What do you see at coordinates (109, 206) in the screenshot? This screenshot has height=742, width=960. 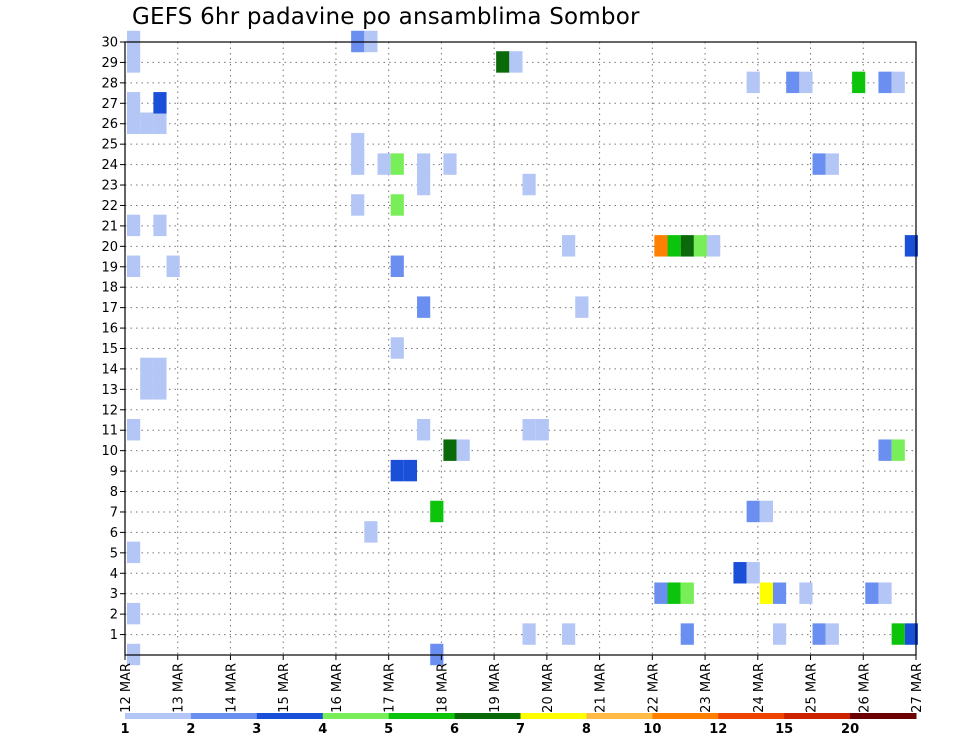 I see `y-tick-label: 22` at bounding box center [109, 206].